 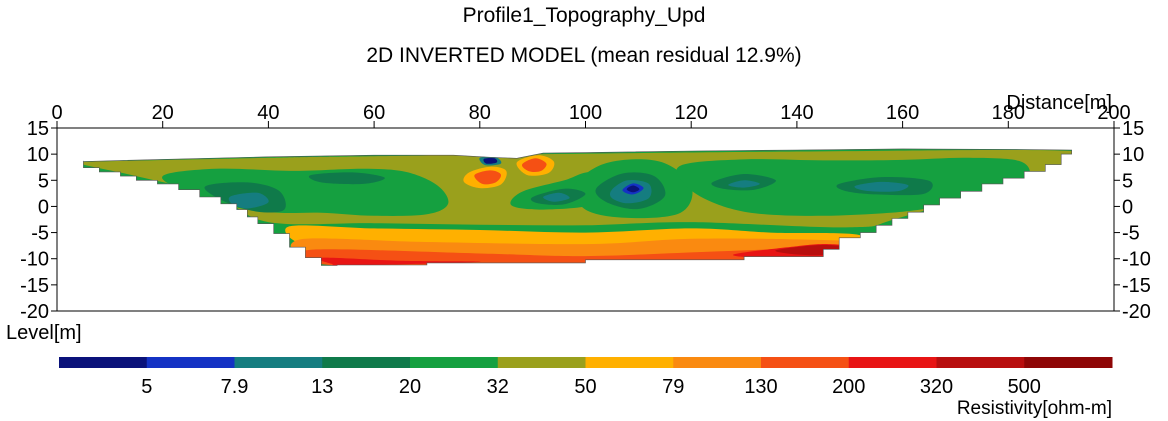 What do you see at coordinates (34, 286) in the screenshot?
I see `y-tick-label-left: -15` at bounding box center [34, 286].